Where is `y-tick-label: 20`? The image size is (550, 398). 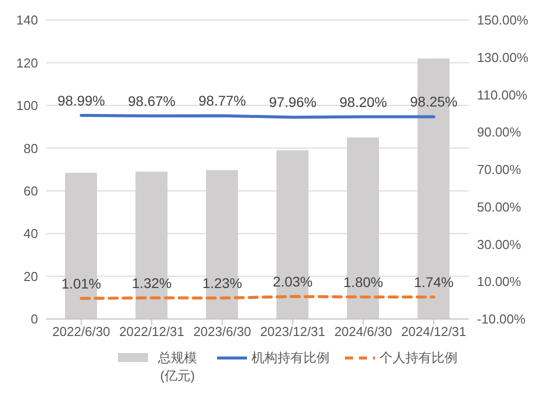 y-tick-label: 20 is located at coordinates (31, 276).